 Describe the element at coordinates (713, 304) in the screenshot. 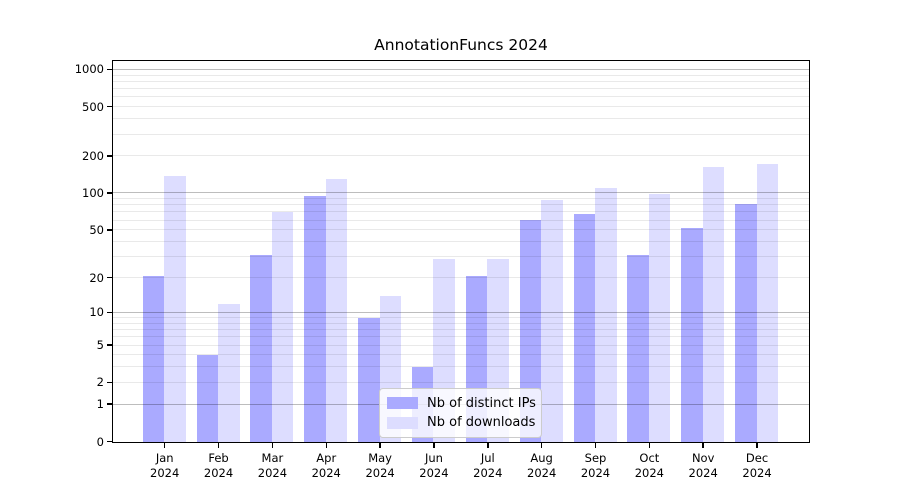

I see `bar-downloads-nov` at that location.